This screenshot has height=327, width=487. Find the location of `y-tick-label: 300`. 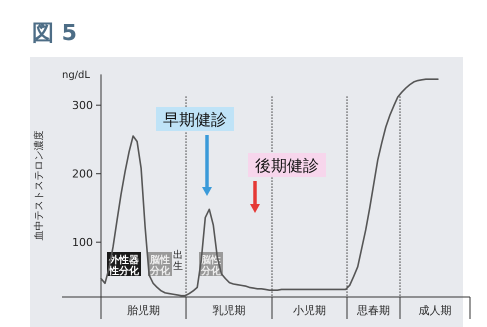

y-tick-label: 300 is located at coordinates (82, 105).